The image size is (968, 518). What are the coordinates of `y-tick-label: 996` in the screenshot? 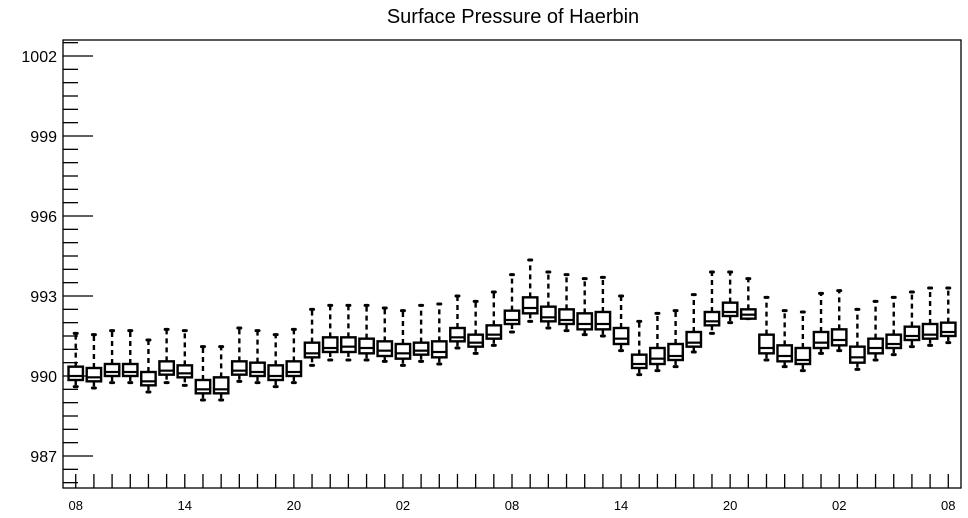 It's located at (43, 217).